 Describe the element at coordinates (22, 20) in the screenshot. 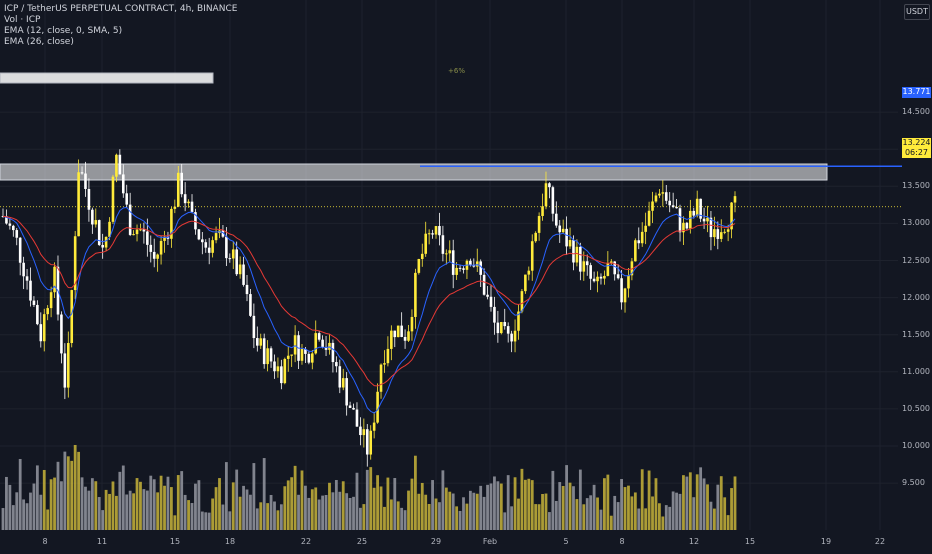

I see `volume-indicator-label: Vol · ICP` at that location.